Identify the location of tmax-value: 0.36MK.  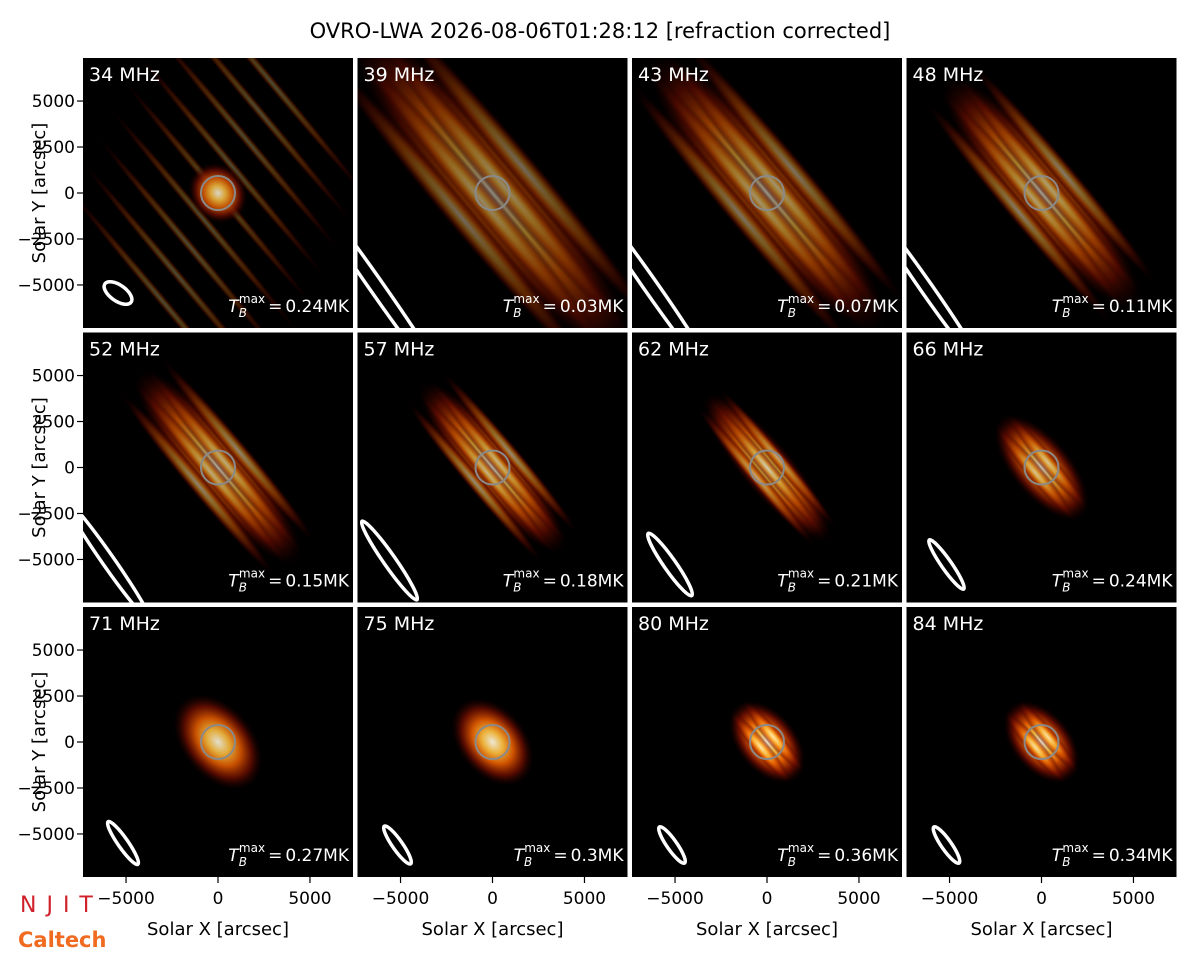
(866, 856).